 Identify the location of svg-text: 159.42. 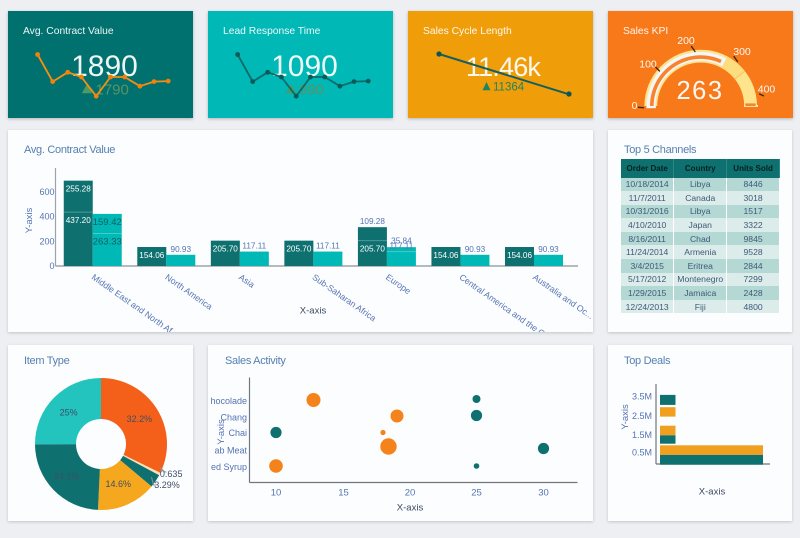
(107, 222).